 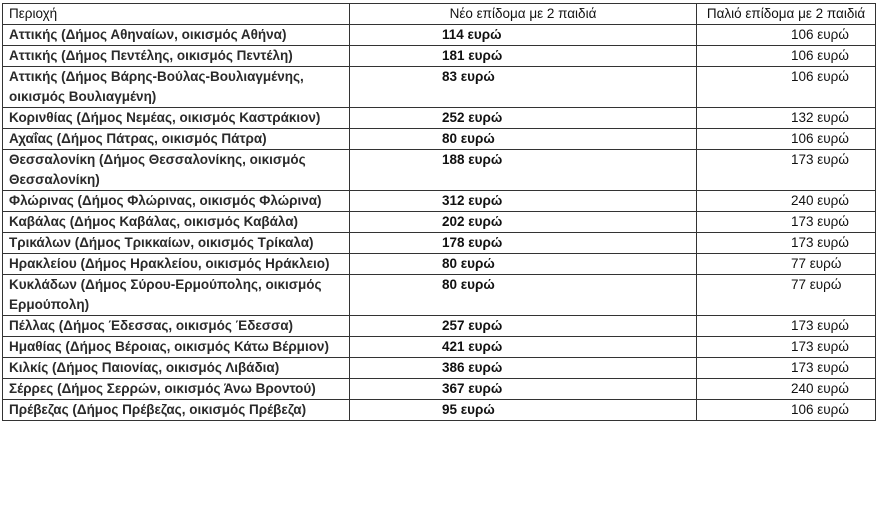 What do you see at coordinates (176, 14) in the screenshot?
I see `header-region: Περιοχή` at bounding box center [176, 14].